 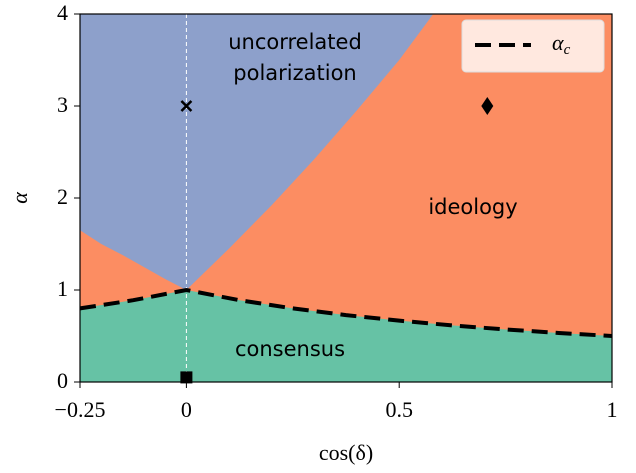 I want to click on y-tick-label: 2, so click(x=62, y=196).